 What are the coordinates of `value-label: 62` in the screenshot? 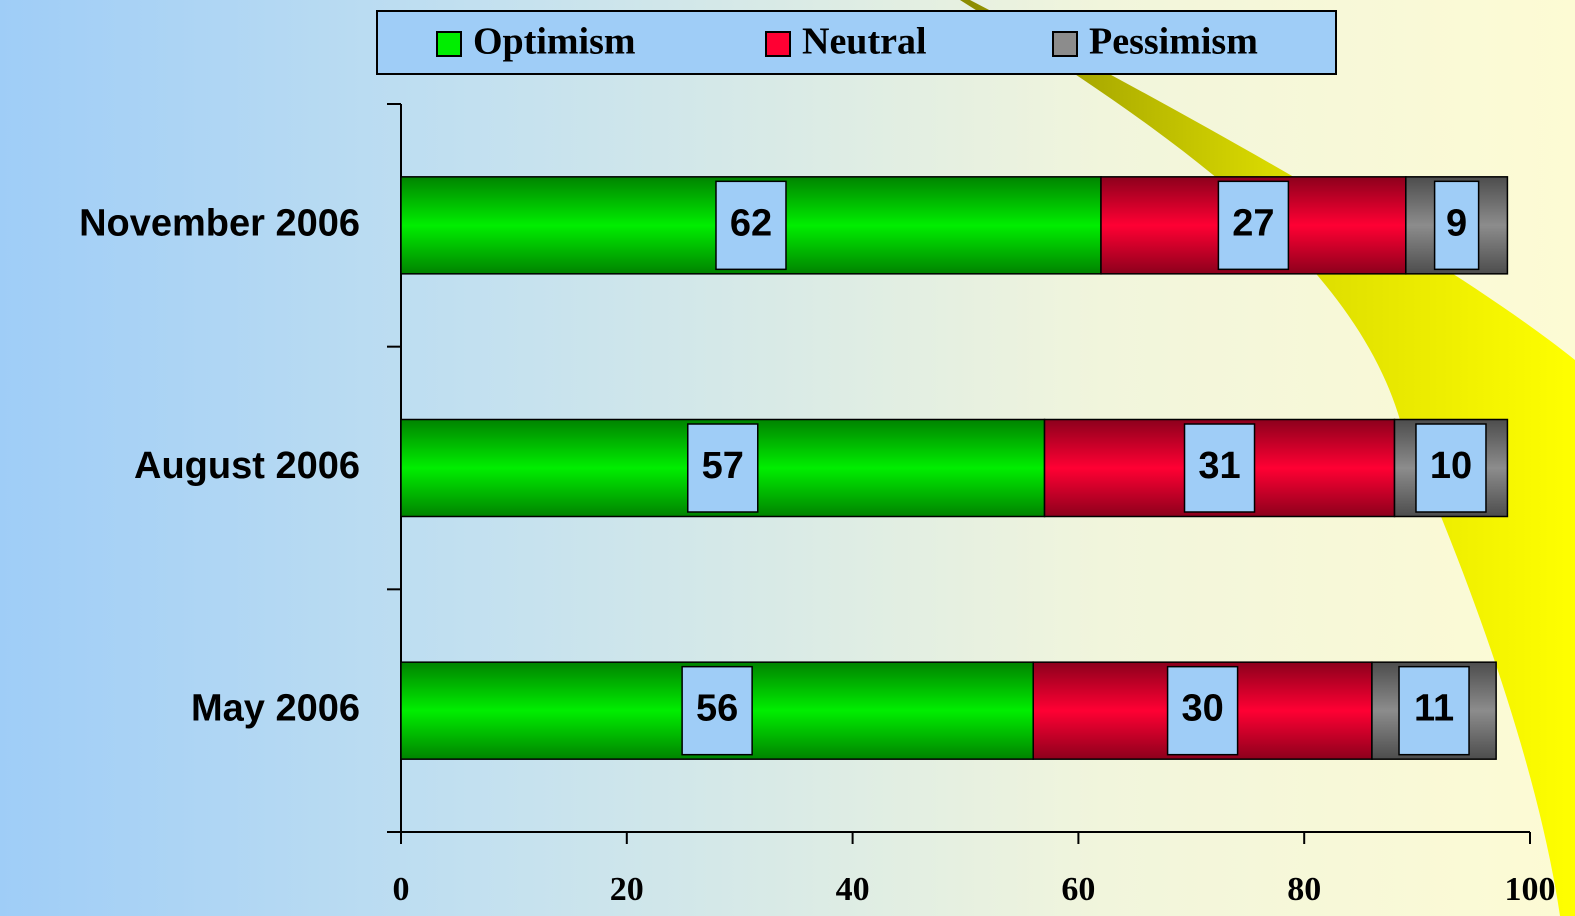 It's located at (751, 223).